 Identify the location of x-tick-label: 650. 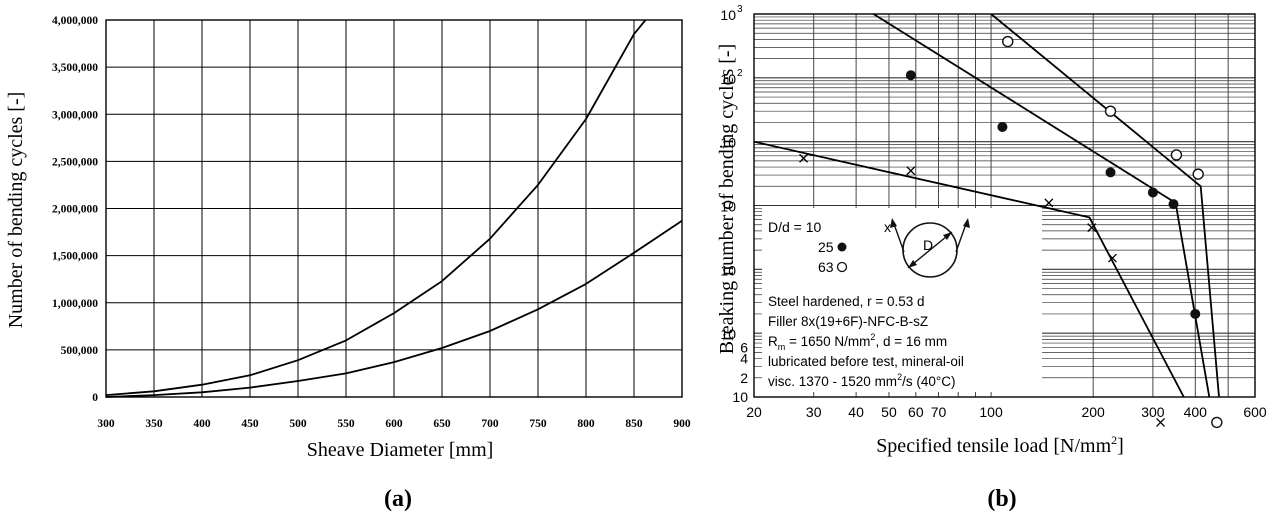
(442, 424).